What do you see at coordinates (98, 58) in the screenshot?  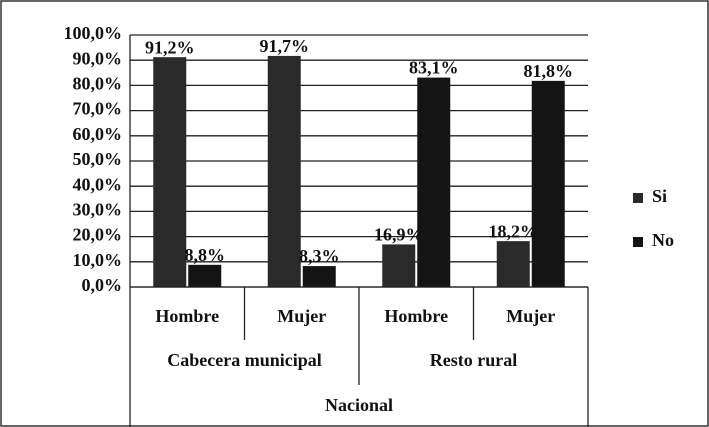 I see `y-tick-label: 90,0%` at bounding box center [98, 58].